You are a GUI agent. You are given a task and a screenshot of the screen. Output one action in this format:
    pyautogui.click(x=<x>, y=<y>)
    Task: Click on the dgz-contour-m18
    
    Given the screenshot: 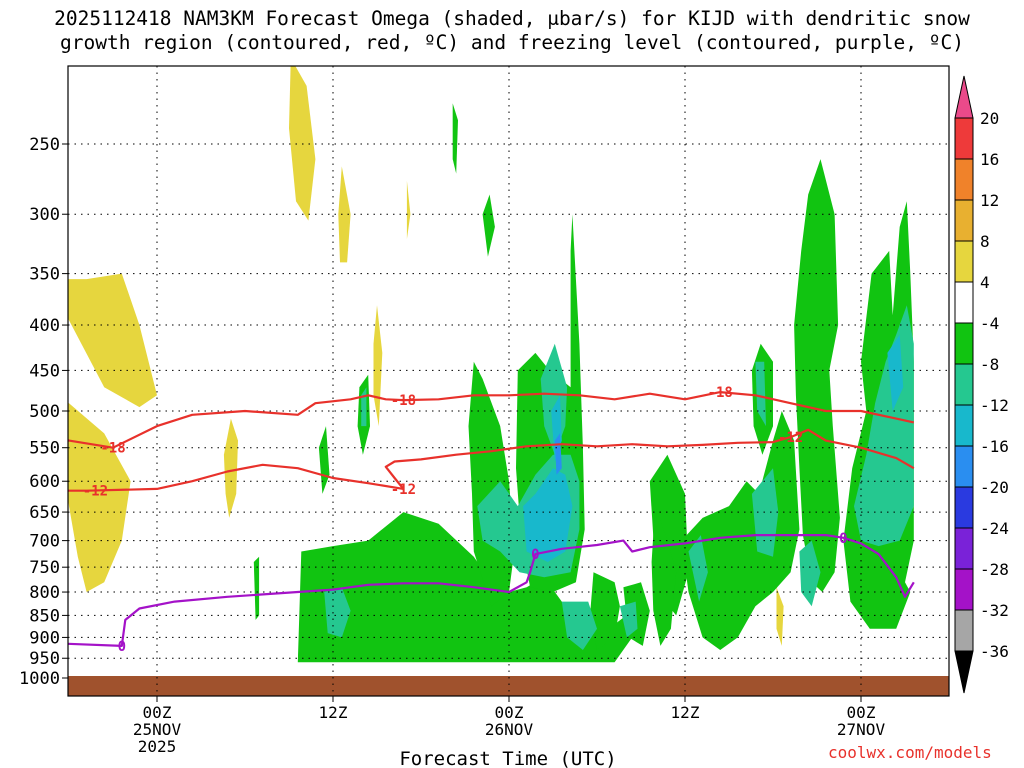 What is the action you would take?
    pyautogui.click(x=491, y=420)
    